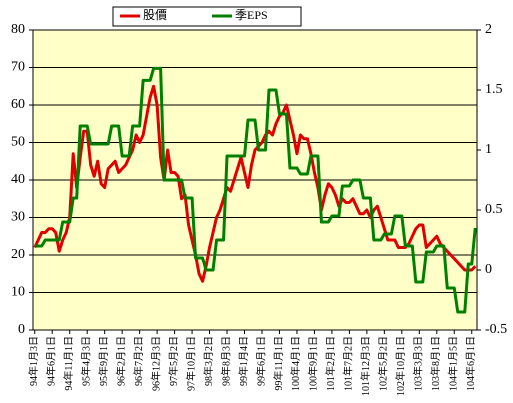 The image size is (513, 403). What do you see at coordinates (400, 366) in the screenshot?
I see `x-tick-label: 102年10月1日` at bounding box center [400, 366].